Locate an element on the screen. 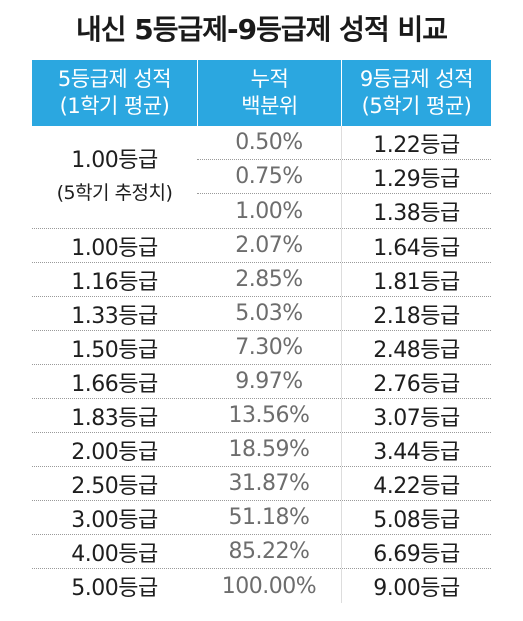 The height and width of the screenshot is (621, 523). table-row: 1.00등급 2.07% 1.64등급 is located at coordinates (261, 246).